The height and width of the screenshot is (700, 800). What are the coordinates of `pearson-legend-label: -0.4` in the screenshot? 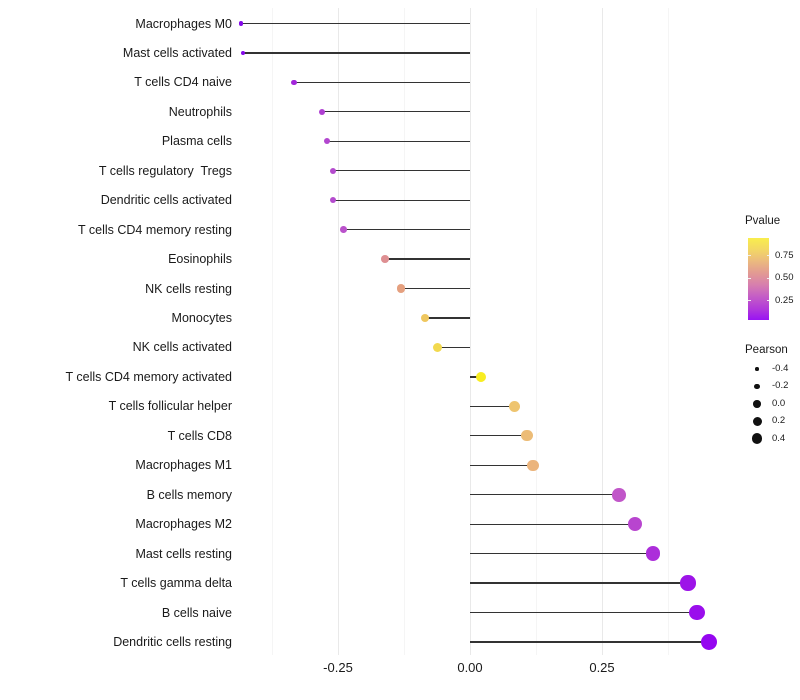 It's located at (780, 368).